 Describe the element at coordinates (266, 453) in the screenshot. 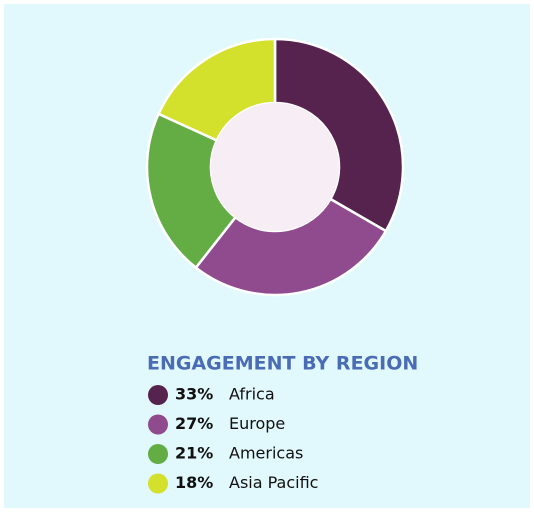

I see `legend-label: Americas` at that location.